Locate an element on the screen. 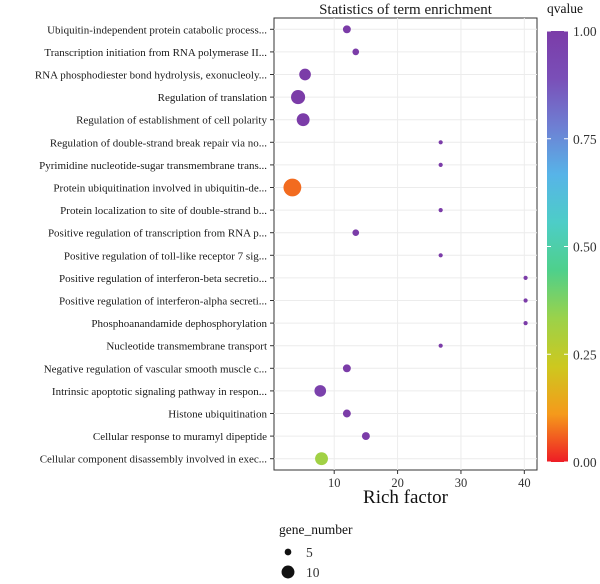  colorbar-tick-label: 1.00 is located at coordinates (585, 31).